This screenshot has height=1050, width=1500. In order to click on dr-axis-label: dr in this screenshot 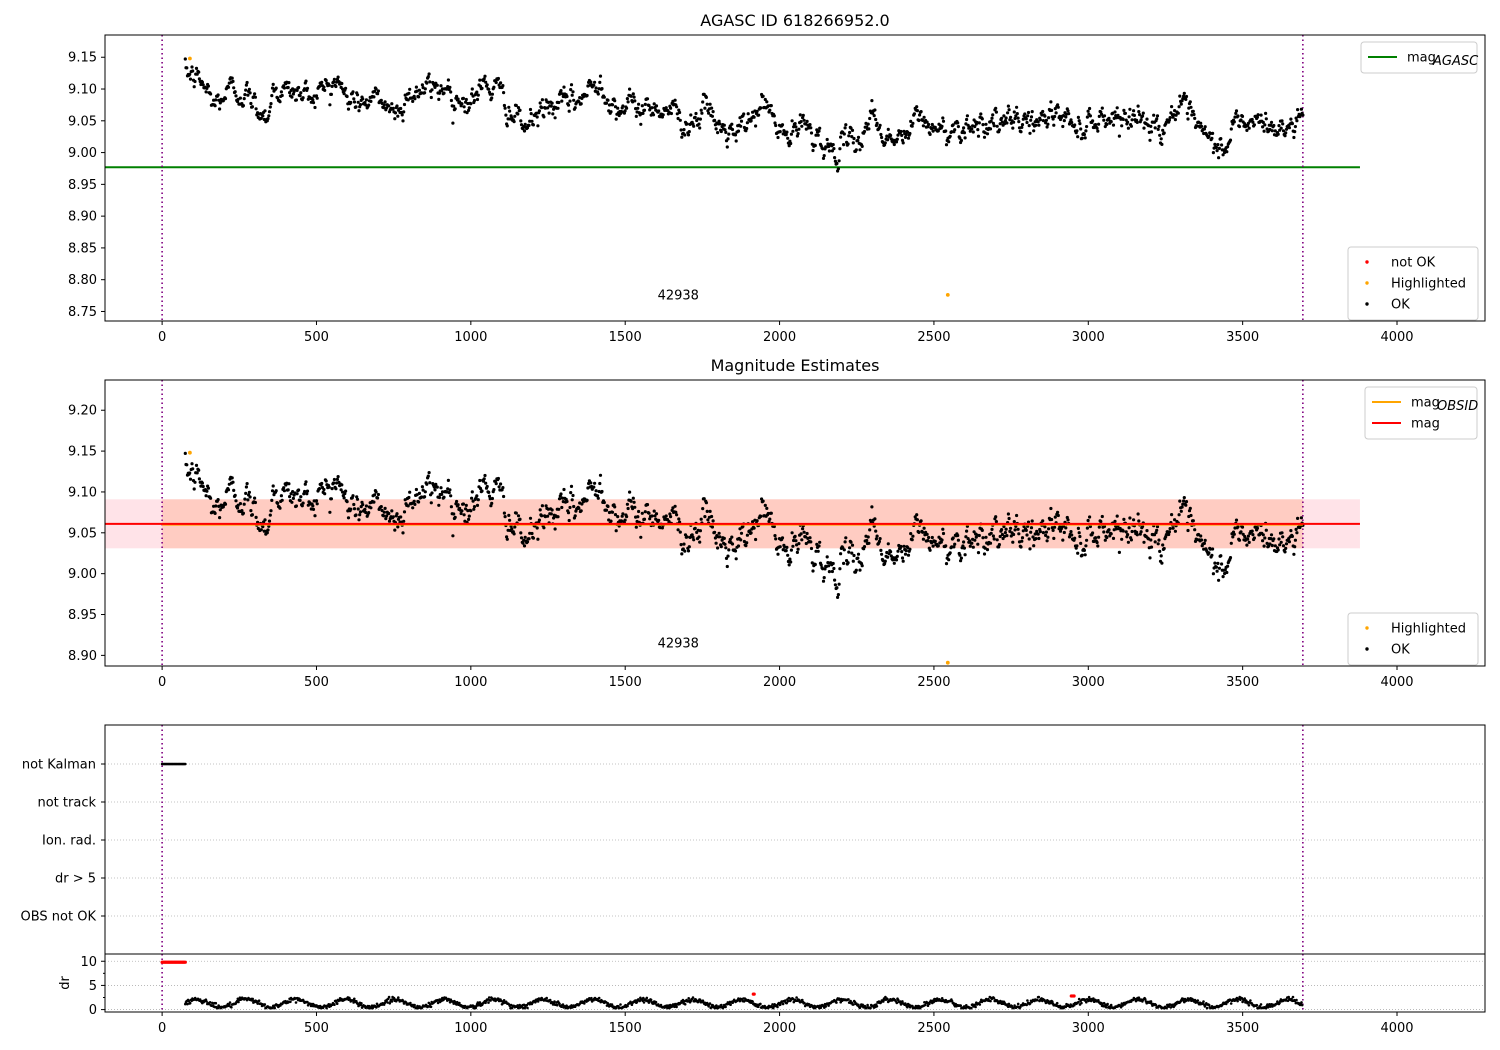, I will do `click(65, 983)`.